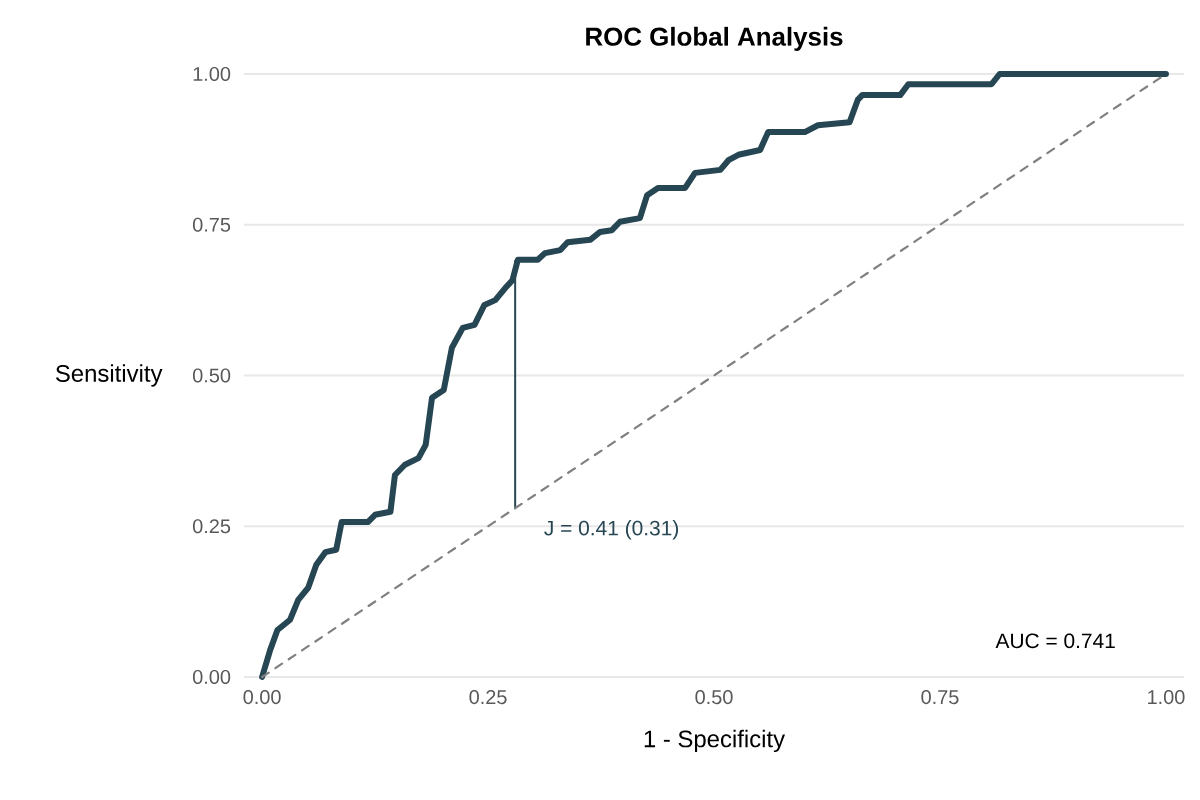  Describe the element at coordinates (262, 697) in the screenshot. I see `x-tick-label: 0.00` at that location.